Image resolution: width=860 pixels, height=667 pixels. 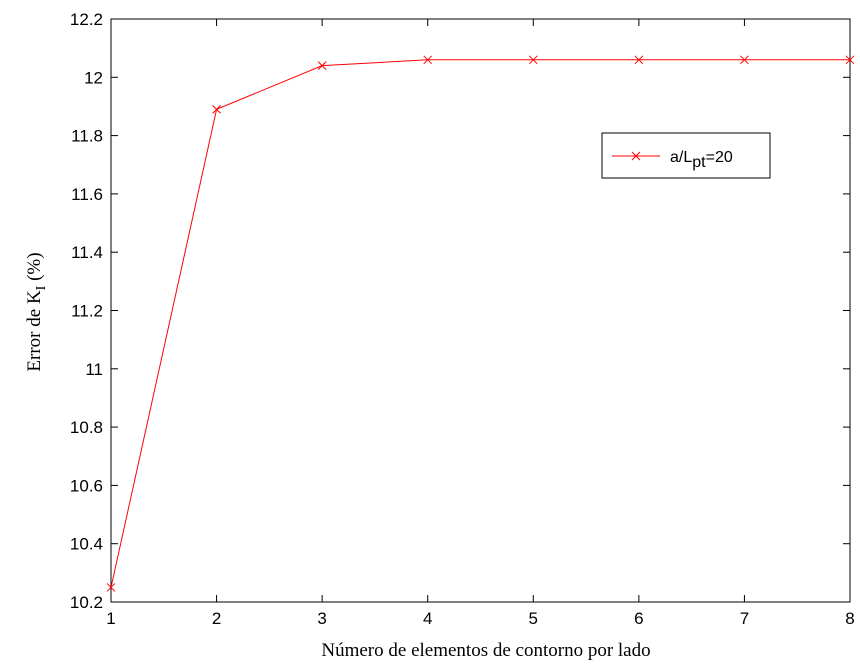 What do you see at coordinates (636, 156) in the screenshot?
I see `legend-marker` at bounding box center [636, 156].